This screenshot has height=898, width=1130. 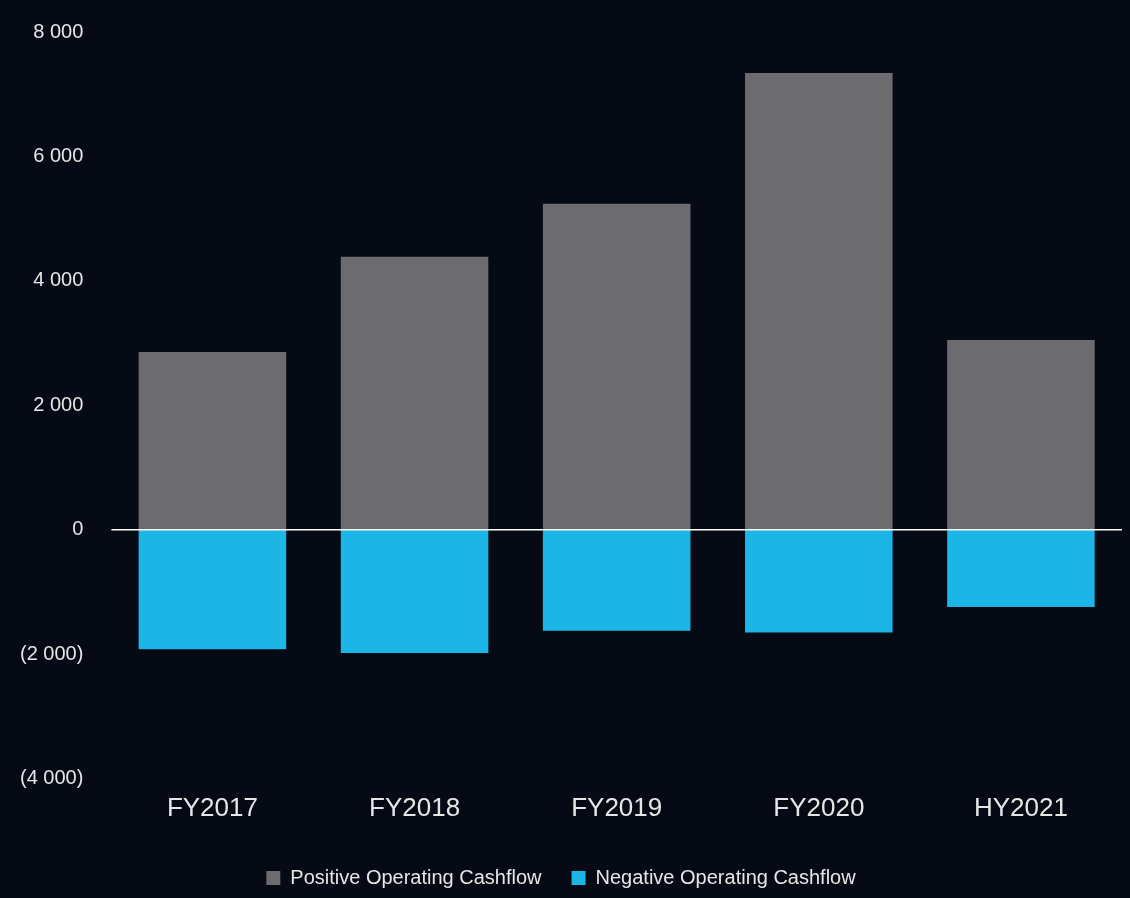 What do you see at coordinates (58, 30) in the screenshot?
I see `y-tick-label: 8 000` at bounding box center [58, 30].